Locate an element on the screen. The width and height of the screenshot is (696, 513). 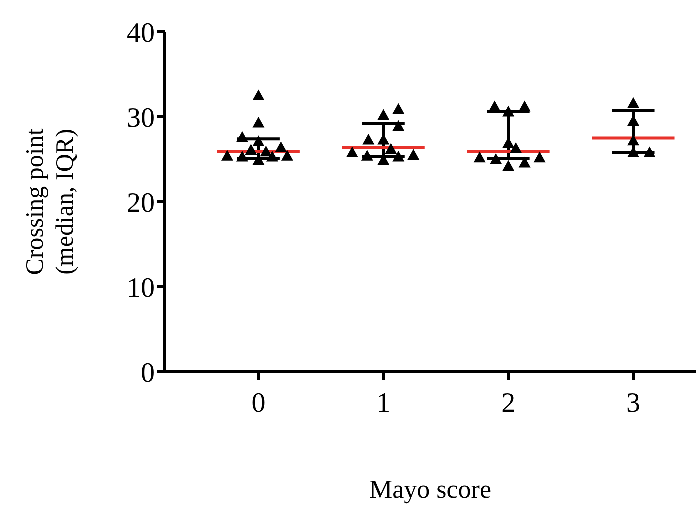
y-tick-label: 20 is located at coordinates (141, 203).